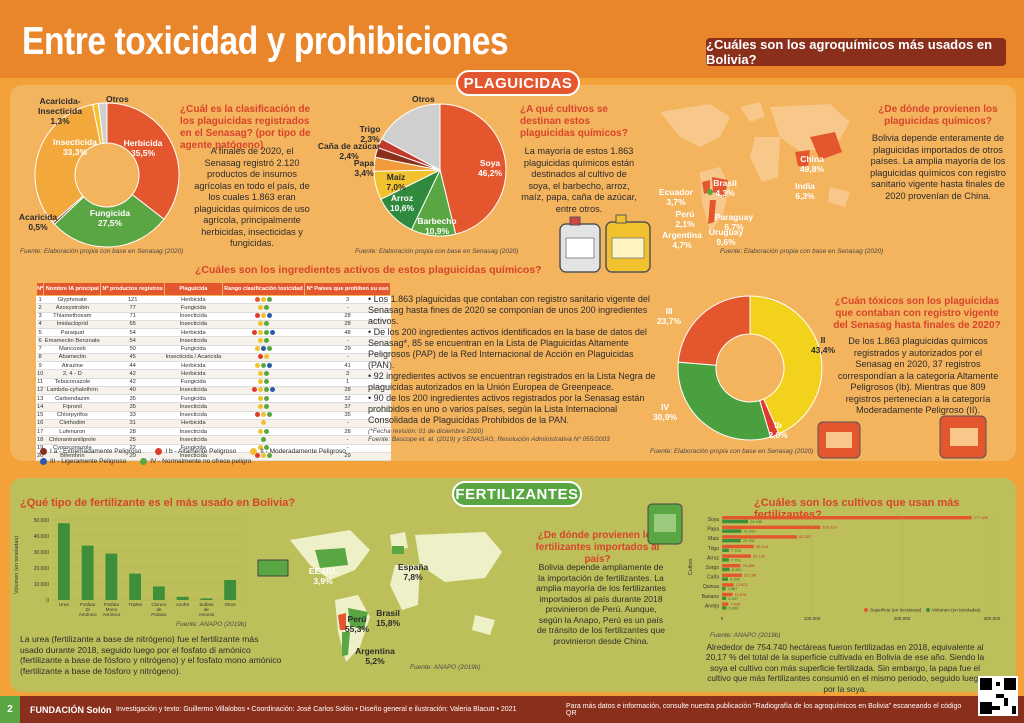 This screenshot has width=1024, height=723. I want to click on bar-x-tick: Amónico, so click(88, 614).